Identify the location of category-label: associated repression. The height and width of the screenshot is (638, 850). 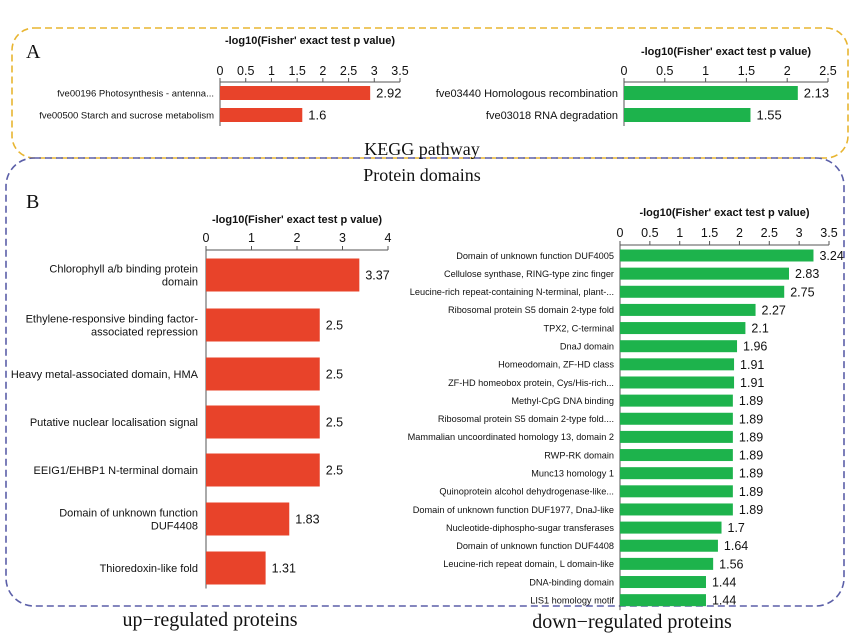
(144, 332).